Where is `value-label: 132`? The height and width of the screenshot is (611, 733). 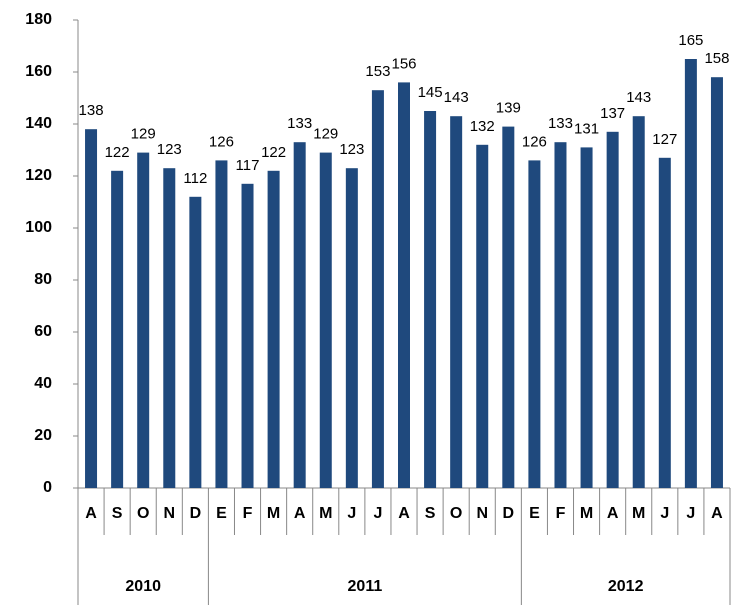
value-label: 132 is located at coordinates (482, 126).